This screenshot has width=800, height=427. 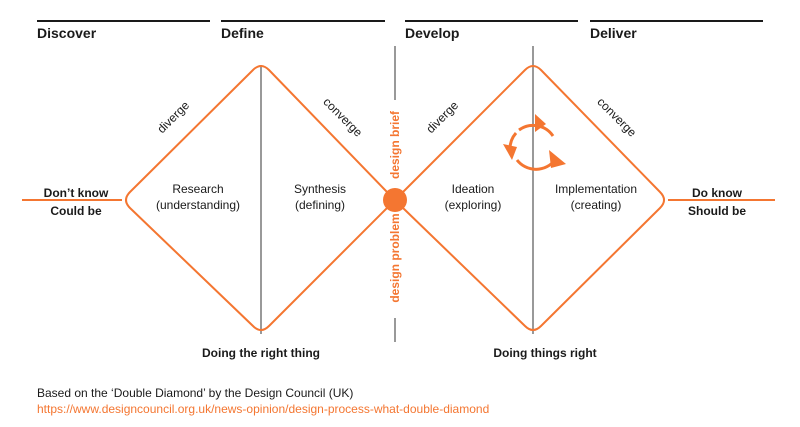 I want to click on activity-research-name: Research, so click(x=197, y=189).